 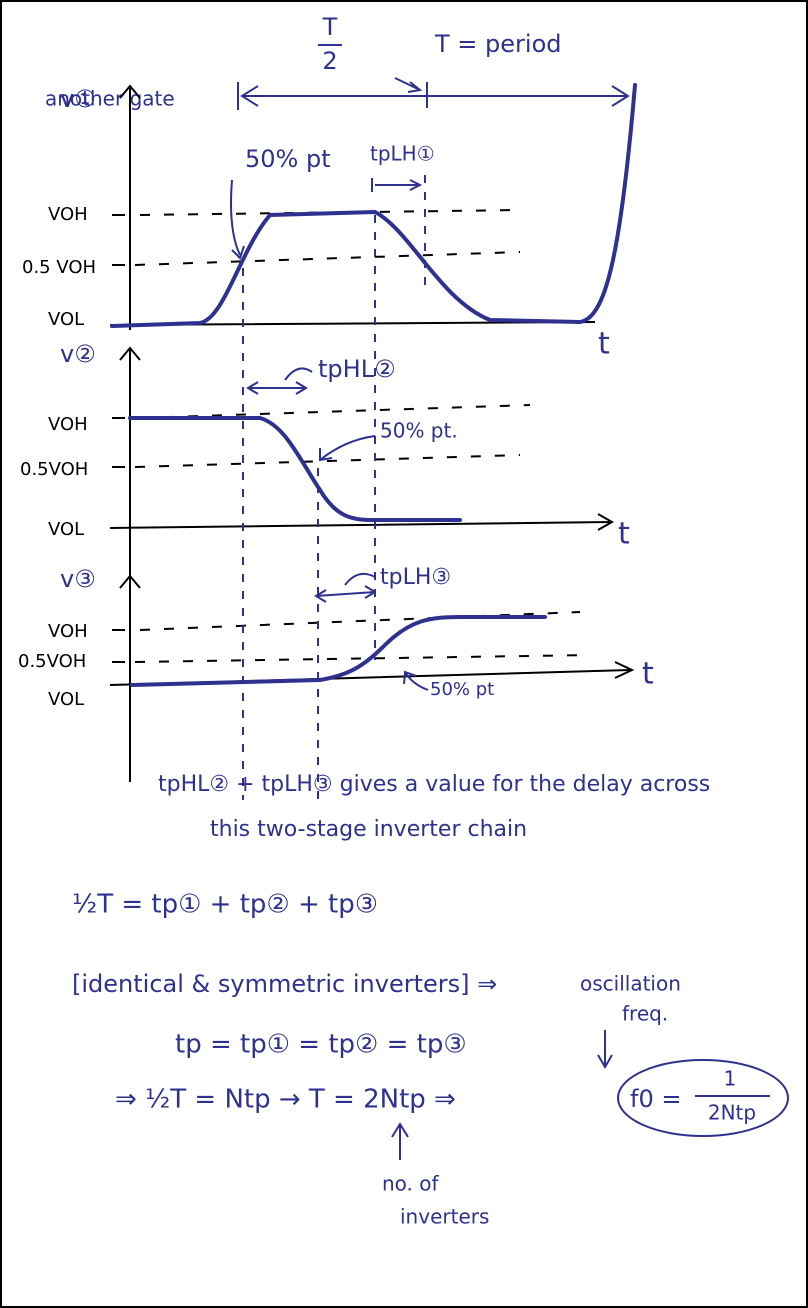 What do you see at coordinates (78, 579) in the screenshot?
I see `y-label: v③` at bounding box center [78, 579].